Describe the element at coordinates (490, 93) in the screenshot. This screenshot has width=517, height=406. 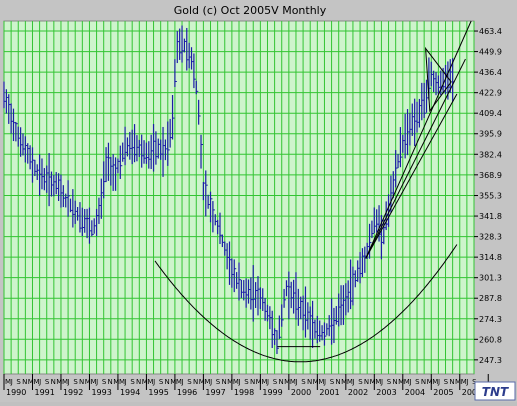
I see `y-tick-label: 422.9` at that location.